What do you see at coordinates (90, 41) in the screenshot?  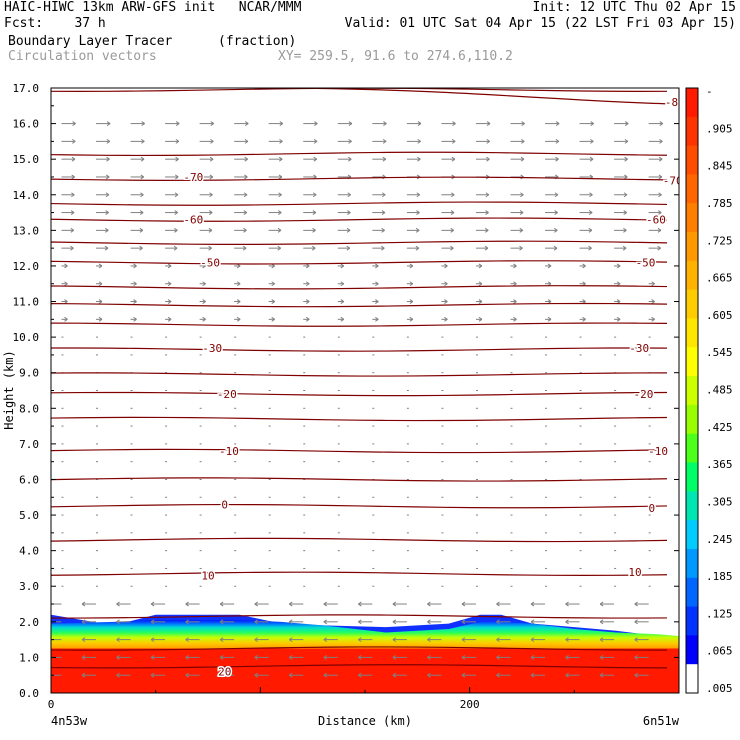 I see `field1-name: Boundary Layer Tracer` at bounding box center [90, 41].